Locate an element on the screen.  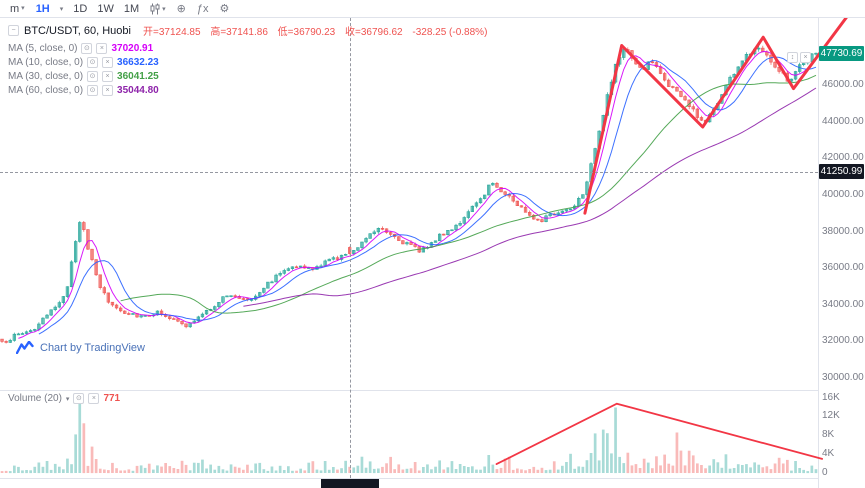
volume-axis-label: 0 is located at coordinates (825, 472).